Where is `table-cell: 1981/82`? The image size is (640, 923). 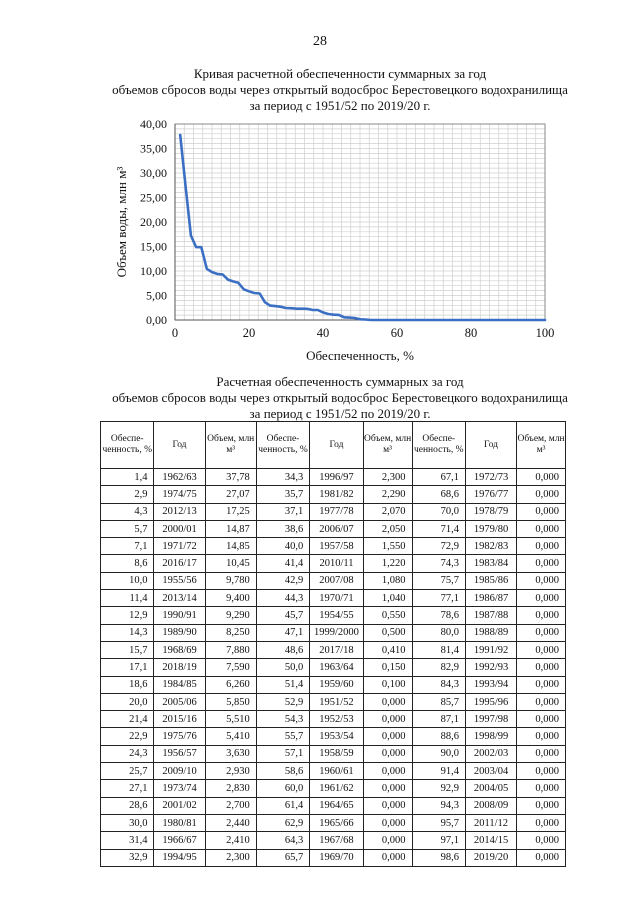
table-cell: 1981/82 is located at coordinates (336, 494).